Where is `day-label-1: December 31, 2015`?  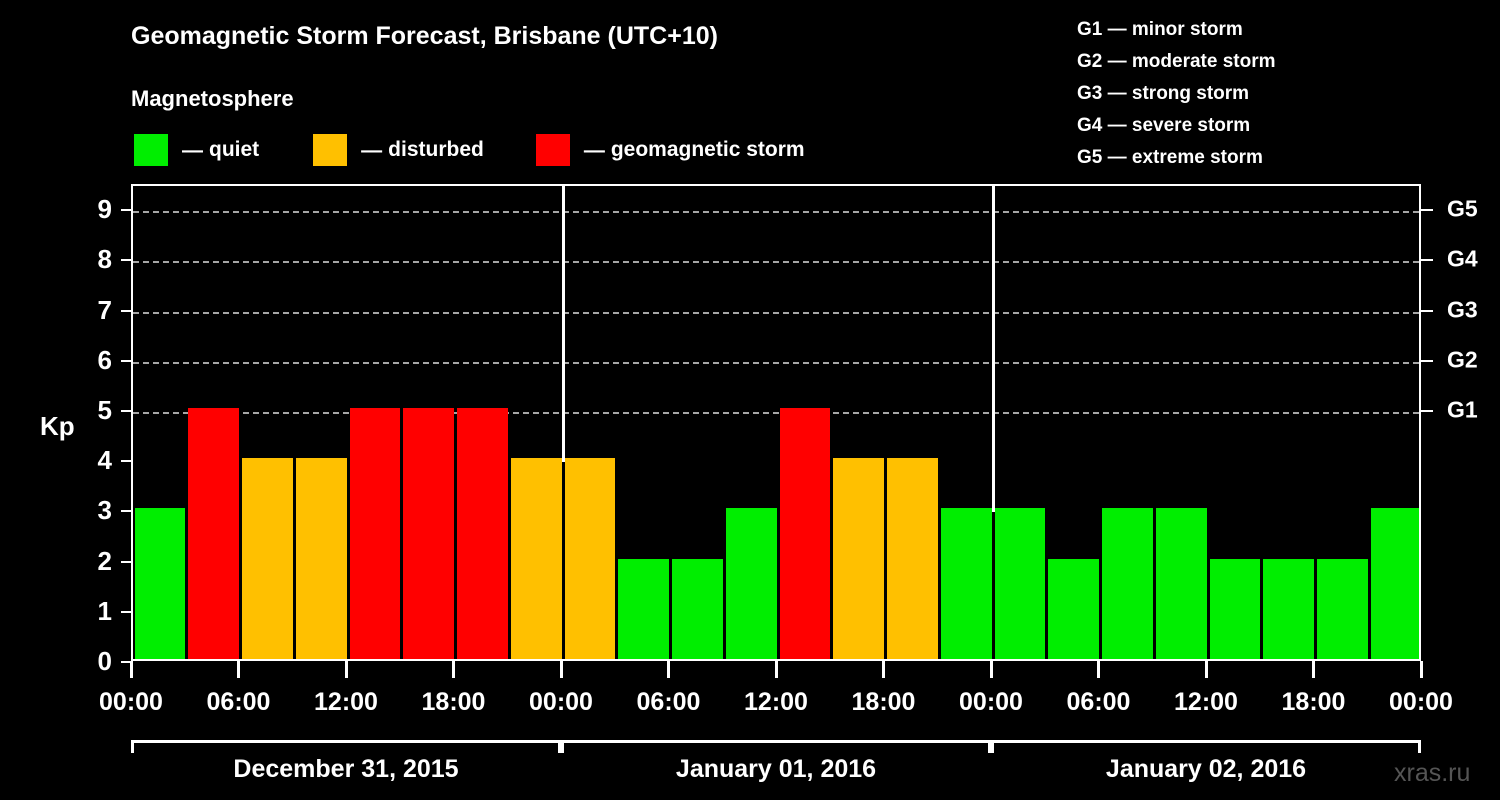
day-label-1: December 31, 2015 is located at coordinates (346, 769).